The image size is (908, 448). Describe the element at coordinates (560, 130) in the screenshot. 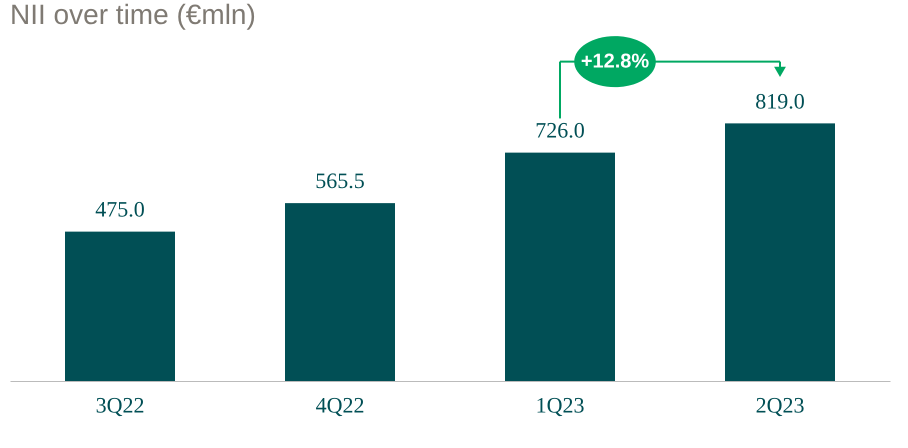

I see `data-label: 726.0` at that location.